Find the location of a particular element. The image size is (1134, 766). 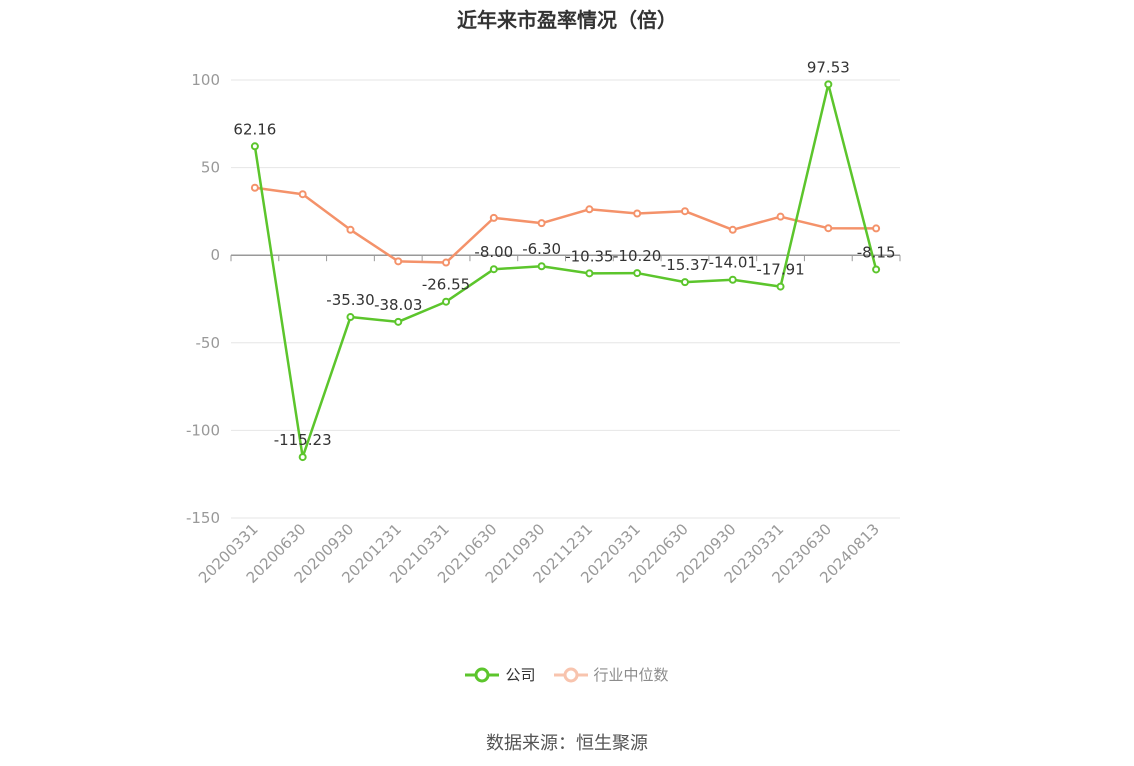

y-tick-label: -50 is located at coordinates (208, 343).